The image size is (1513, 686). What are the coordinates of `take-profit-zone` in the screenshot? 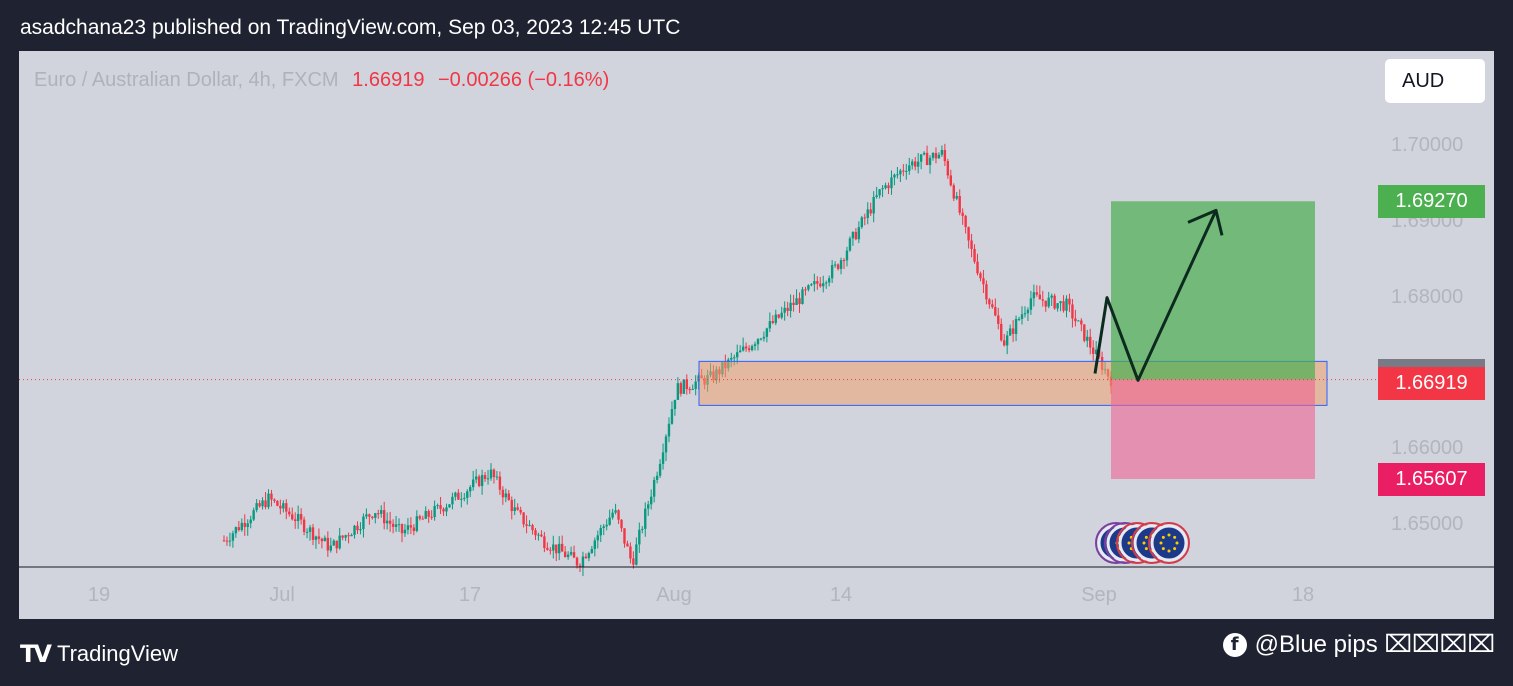 It's located at (1213, 290).